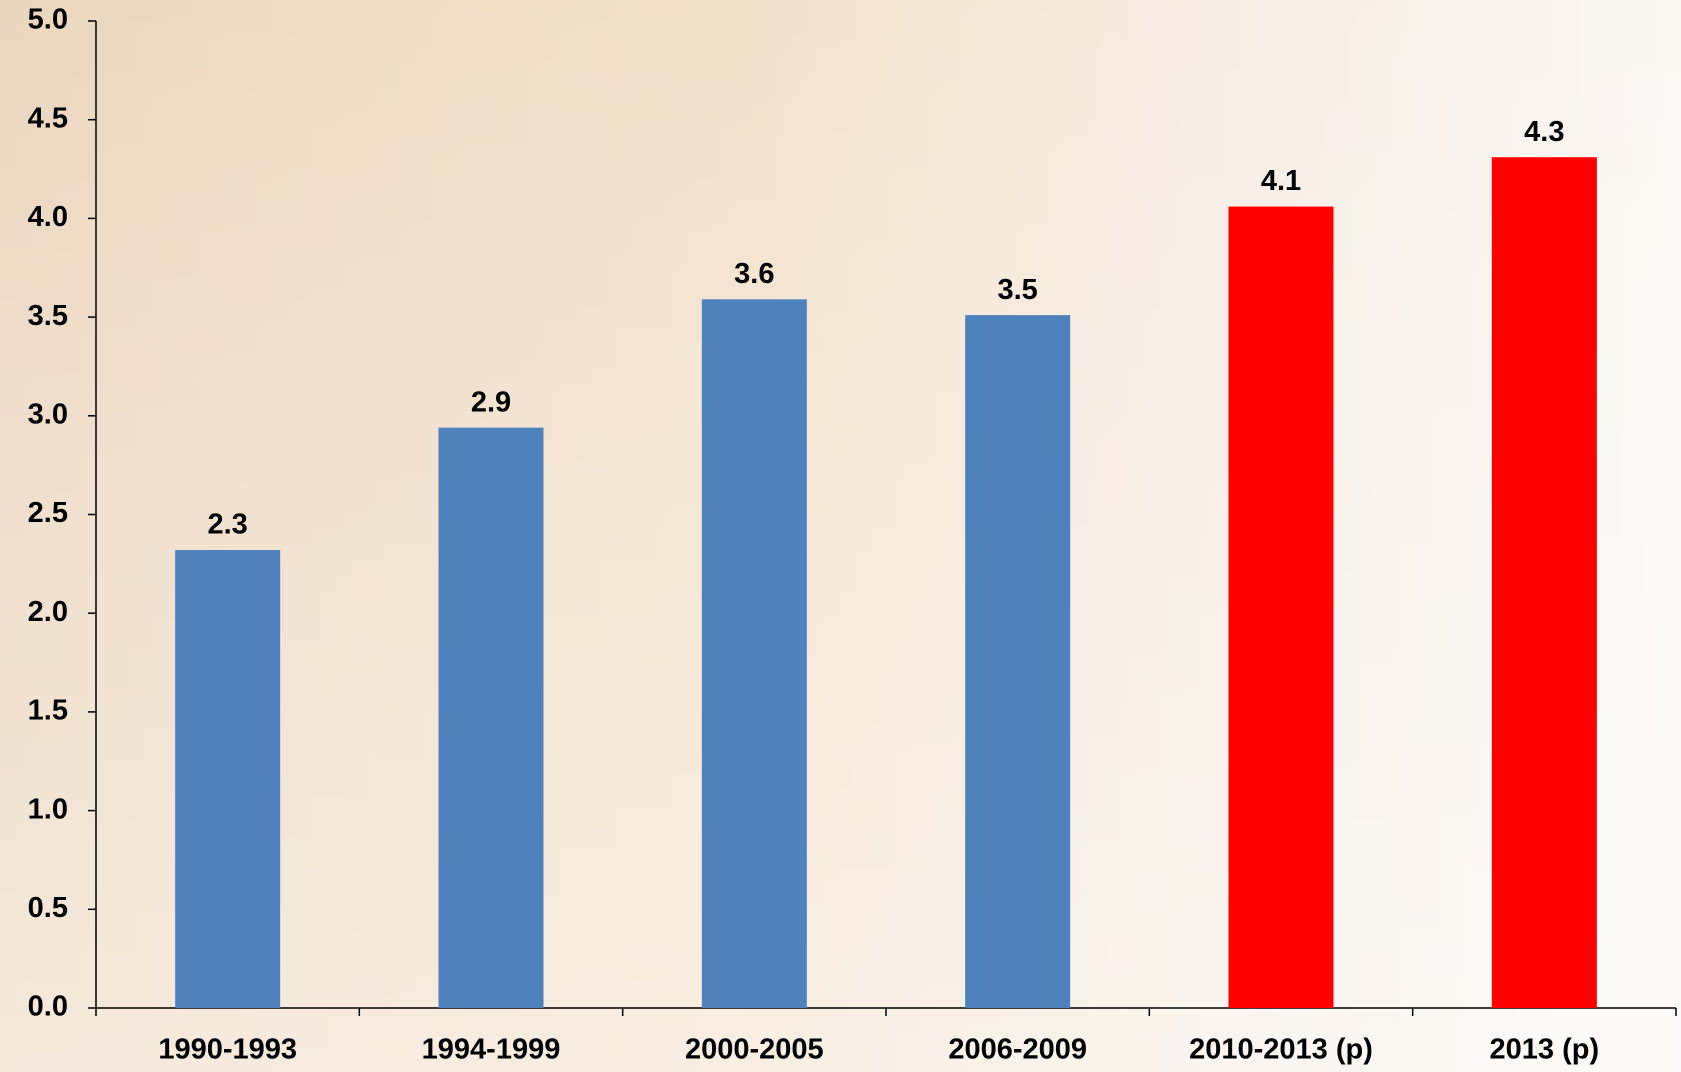 The image size is (1681, 1072). I want to click on x-tick-label: 2006-2009, so click(1017, 1050).